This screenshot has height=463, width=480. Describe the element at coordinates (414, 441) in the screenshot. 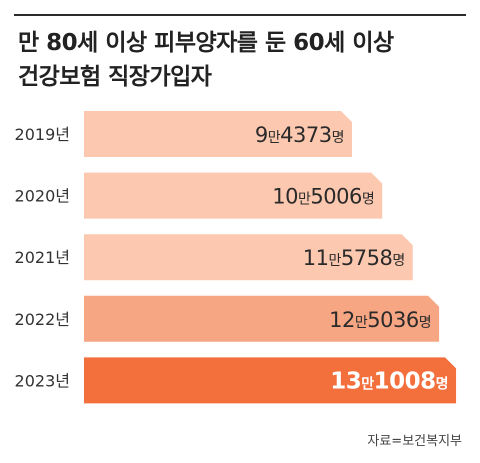

I see `source-note: 자료=보건복지부` at that location.